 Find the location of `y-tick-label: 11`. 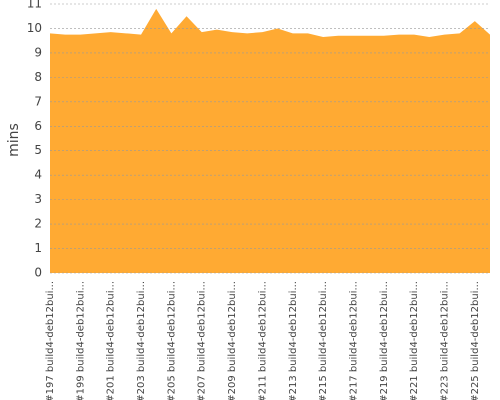

y-tick-label: 11 is located at coordinates (34, 5).